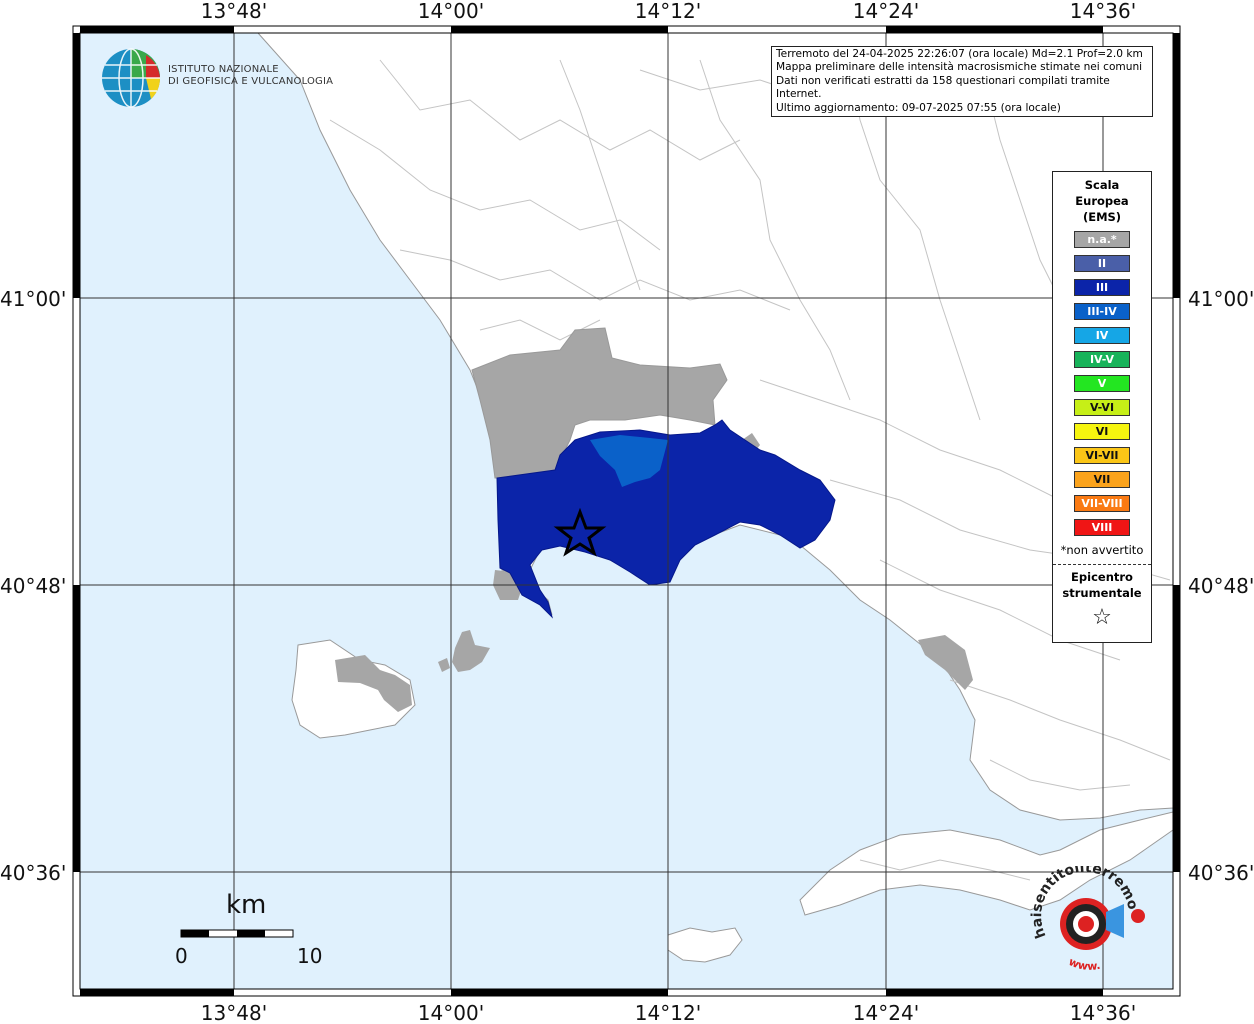 This screenshot has height=1024, width=1254. Describe the element at coordinates (181, 956) in the screenshot. I see `scale-start: 0` at that location.